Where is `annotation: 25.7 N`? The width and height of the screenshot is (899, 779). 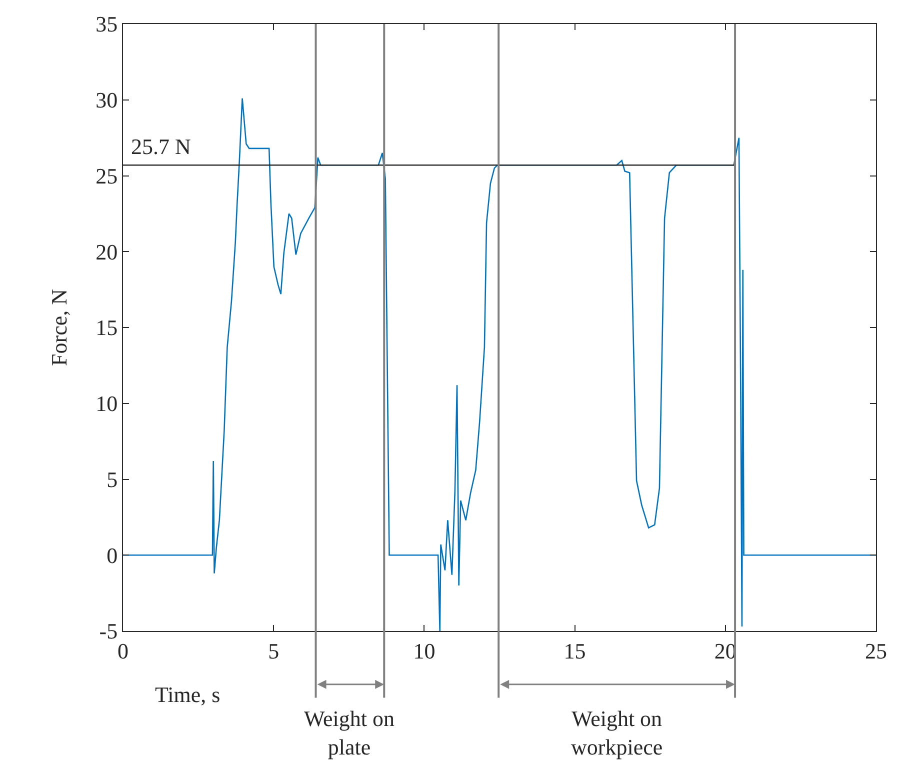 annotation: 25.7 N is located at coordinates (161, 146).